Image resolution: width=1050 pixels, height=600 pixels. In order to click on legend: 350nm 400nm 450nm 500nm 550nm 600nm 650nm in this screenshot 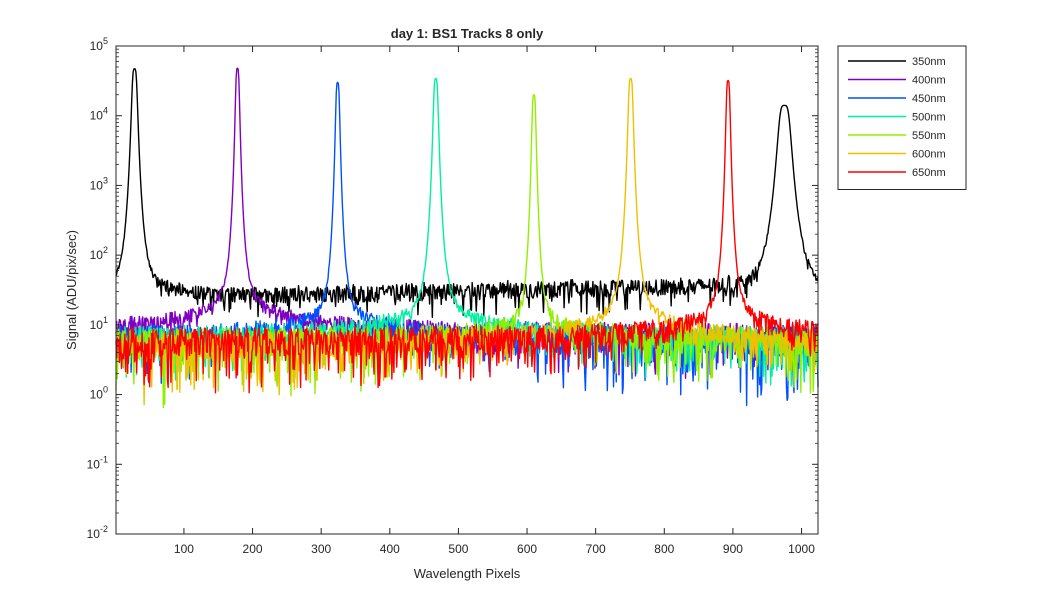, I will do `click(902, 117)`.